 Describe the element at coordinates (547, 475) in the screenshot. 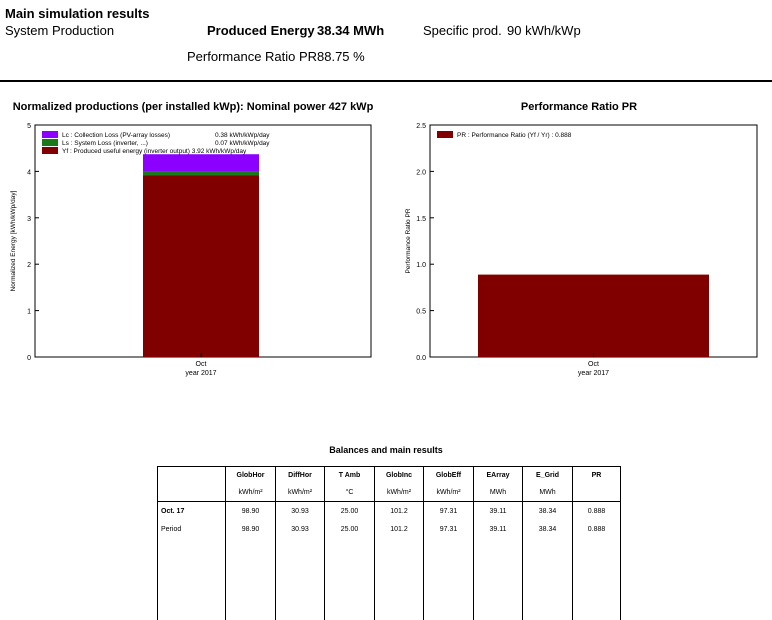

I see `header-cell: E_Grid` at that location.